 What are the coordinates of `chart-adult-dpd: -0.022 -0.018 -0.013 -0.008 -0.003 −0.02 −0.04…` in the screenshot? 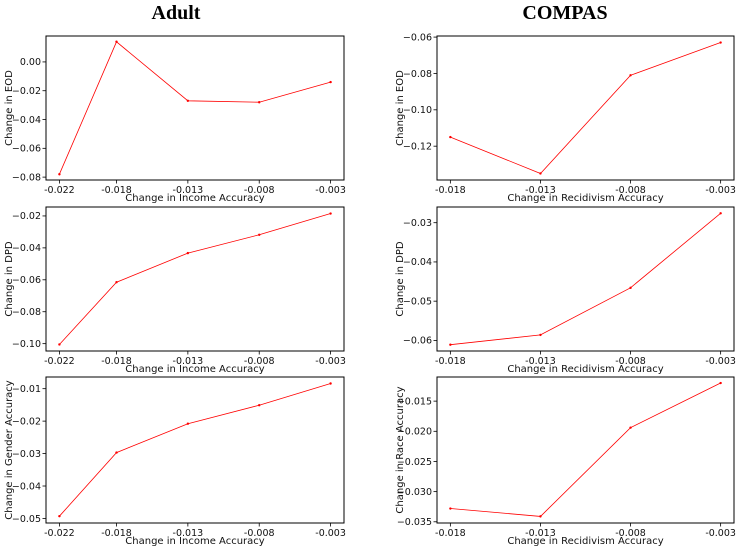 It's located at (175, 290).